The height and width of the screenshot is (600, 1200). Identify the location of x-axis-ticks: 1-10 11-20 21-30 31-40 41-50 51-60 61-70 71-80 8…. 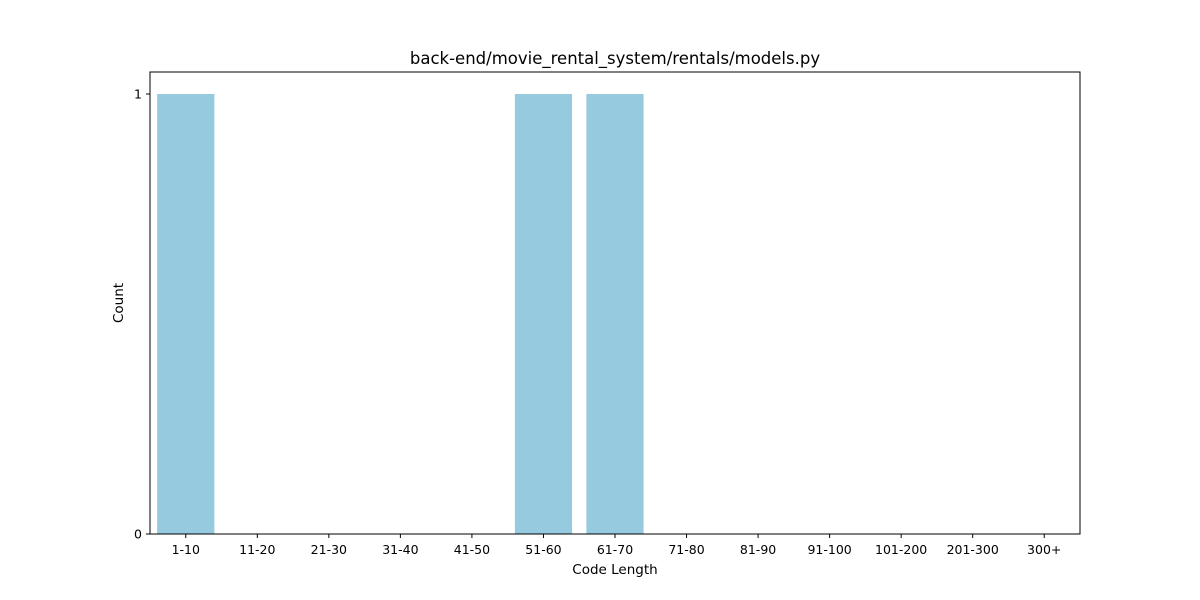
(616, 545).